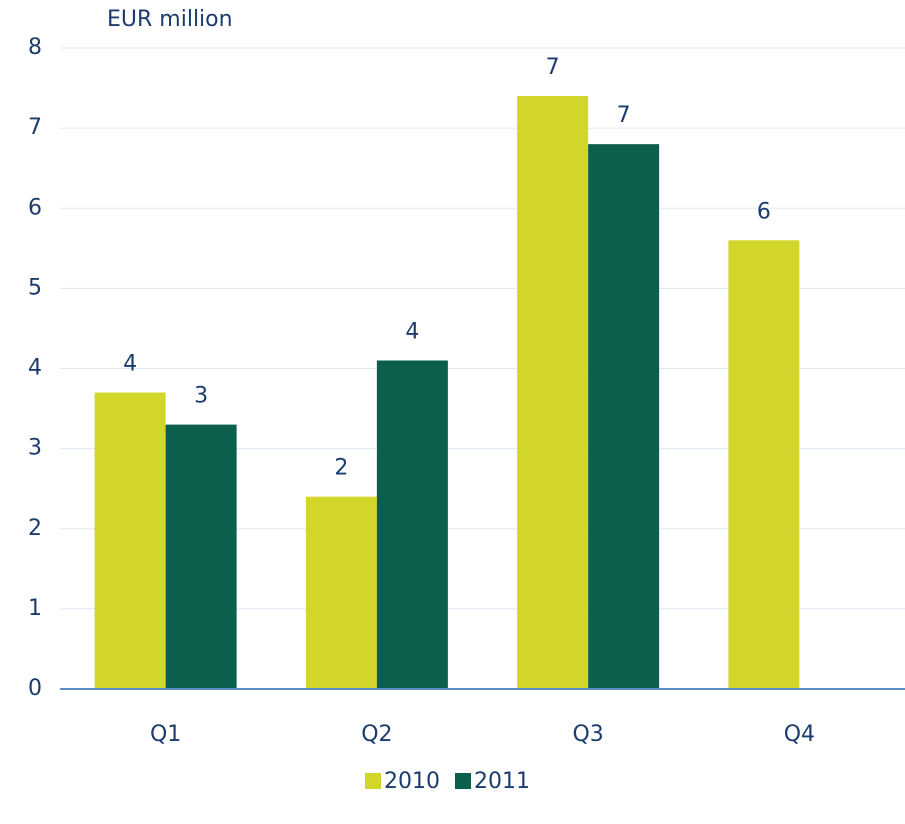 The width and height of the screenshot is (905, 824). What do you see at coordinates (764, 211) in the screenshot?
I see `value-label: 6` at bounding box center [764, 211].